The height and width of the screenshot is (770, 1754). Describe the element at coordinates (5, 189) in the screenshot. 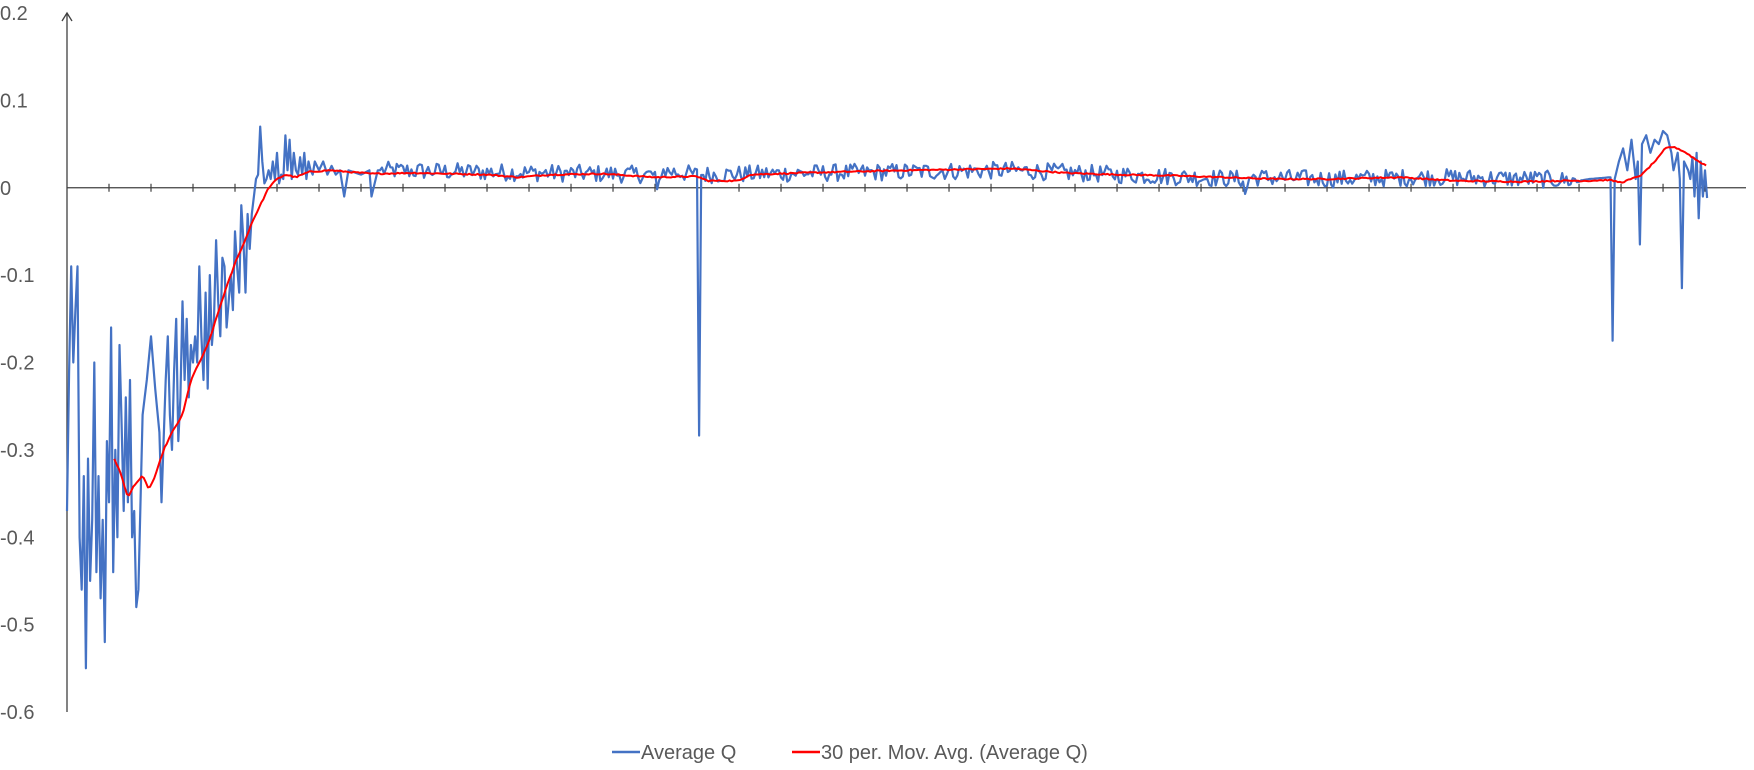

I see `y-tick-label: 0` at that location.